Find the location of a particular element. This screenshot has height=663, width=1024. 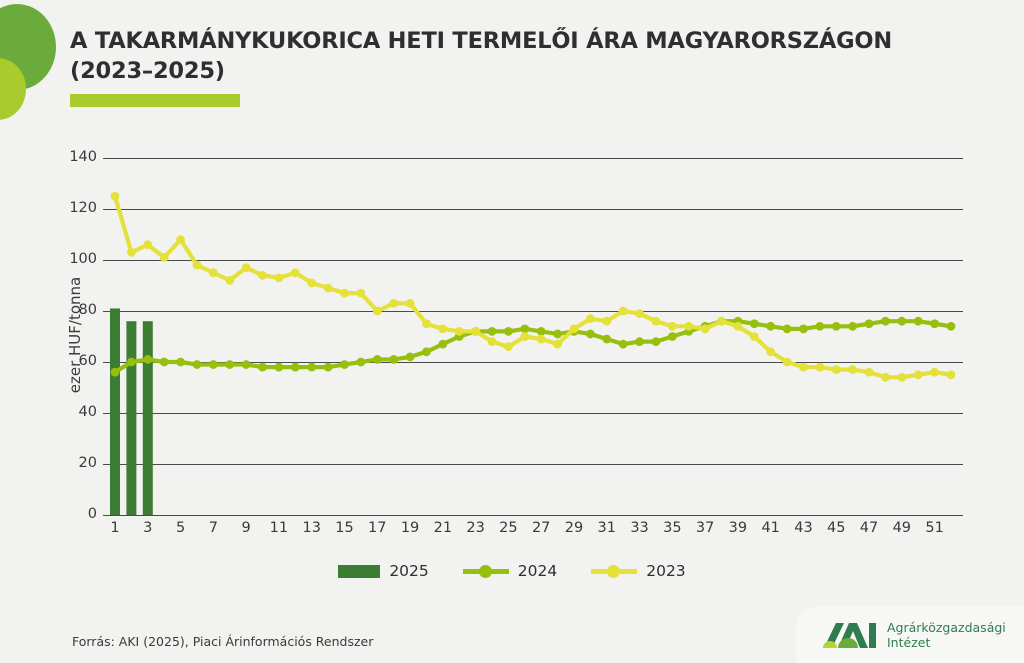

chart-legend: 2025 2024 2023 is located at coordinates (512, 571).